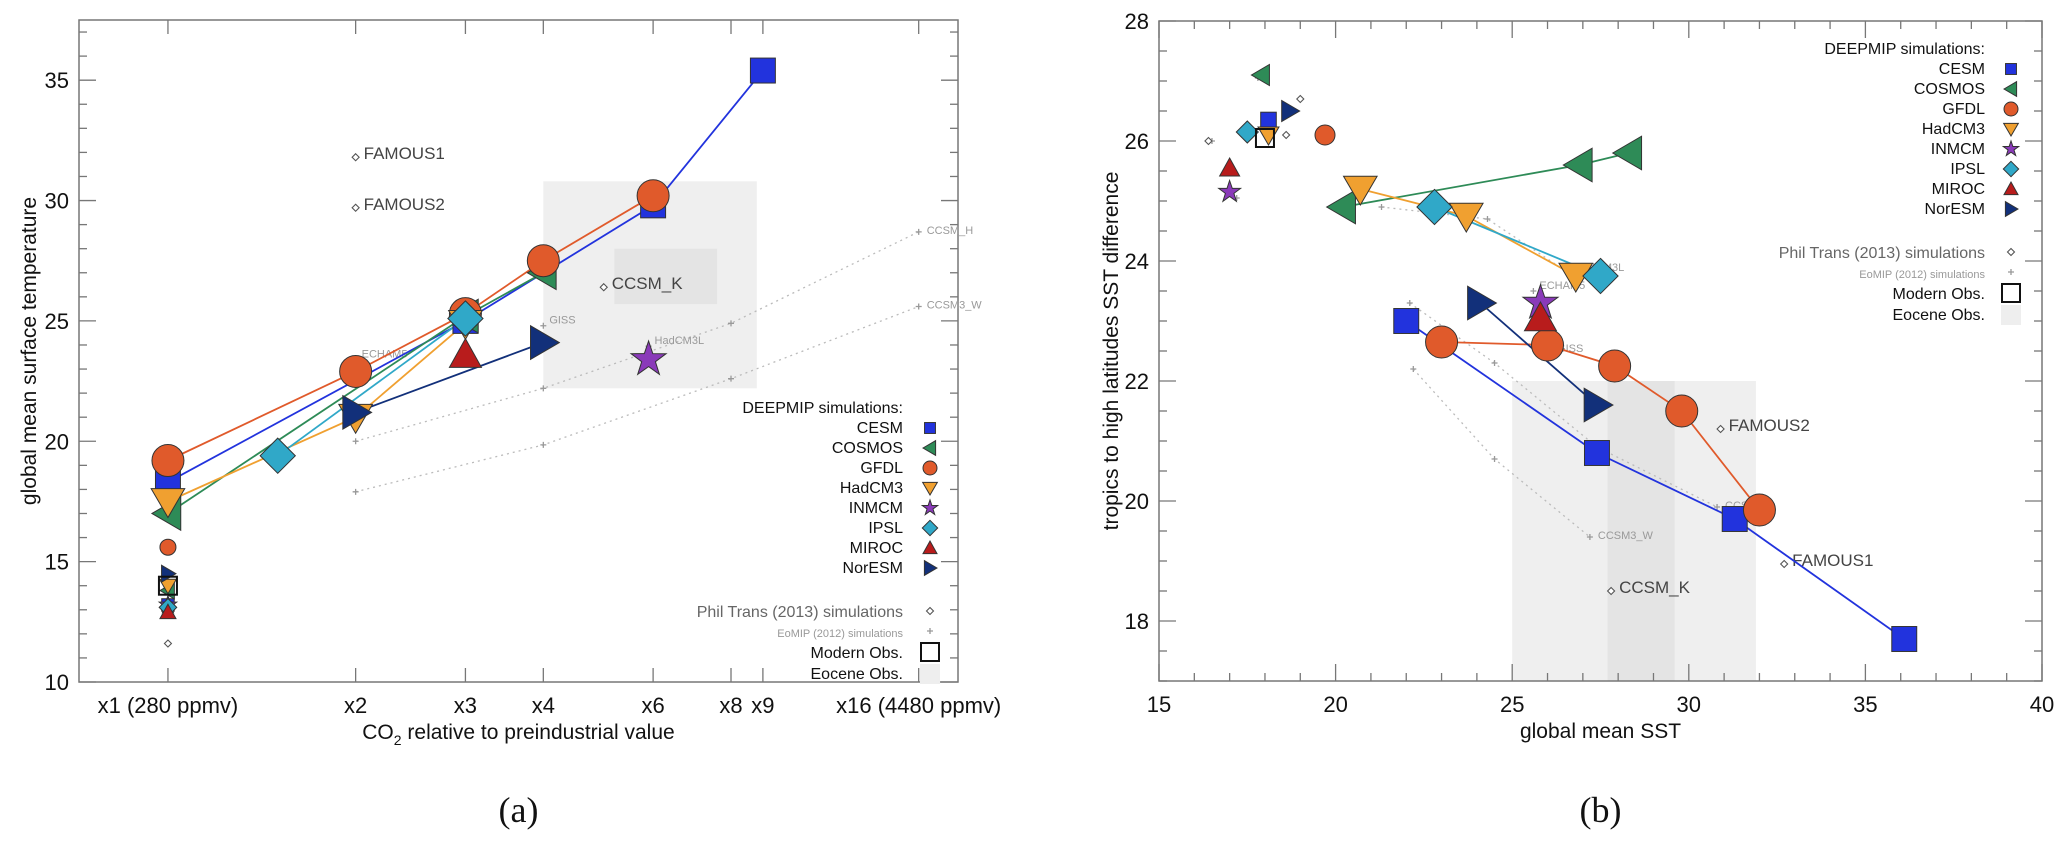 This screenshot has height=845, width=2067. What do you see at coordinates (1967, 169) in the screenshot?
I see `legend-label: IPSL` at bounding box center [1967, 169].